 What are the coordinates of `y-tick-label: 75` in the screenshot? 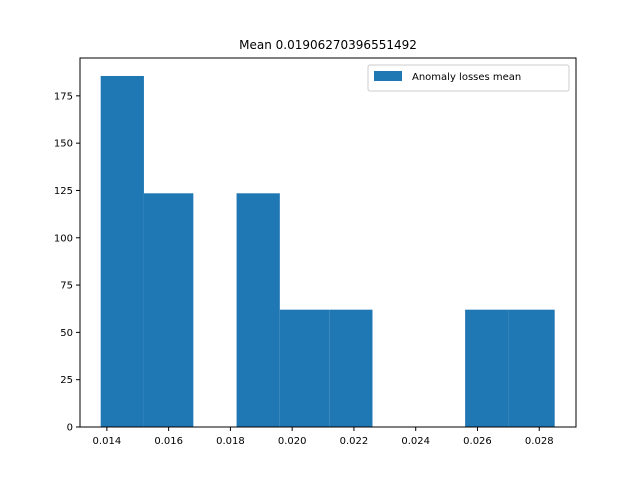 It's located at (66, 286).